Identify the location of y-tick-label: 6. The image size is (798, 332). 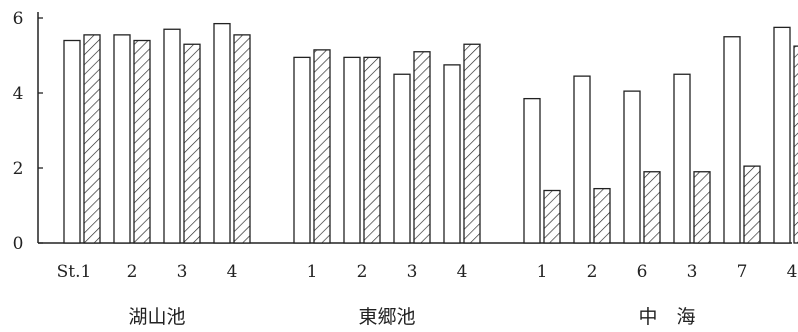
(18, 19).